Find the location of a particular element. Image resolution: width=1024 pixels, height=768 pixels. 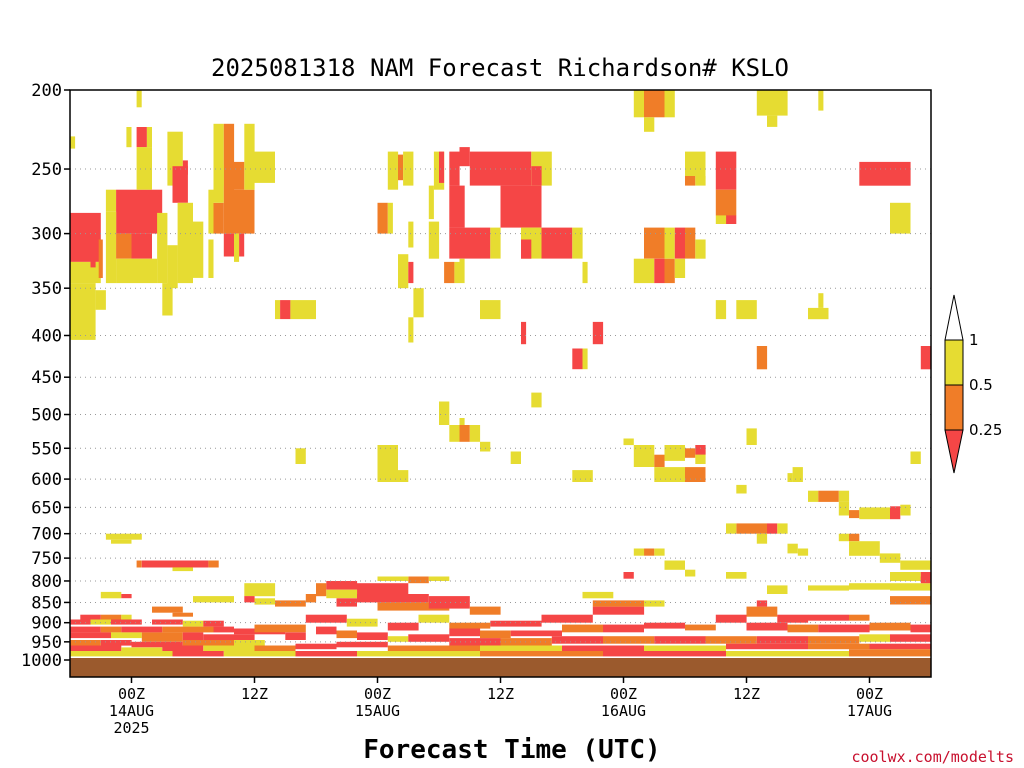

x-tick-label: 15AUG is located at coordinates (377, 711).